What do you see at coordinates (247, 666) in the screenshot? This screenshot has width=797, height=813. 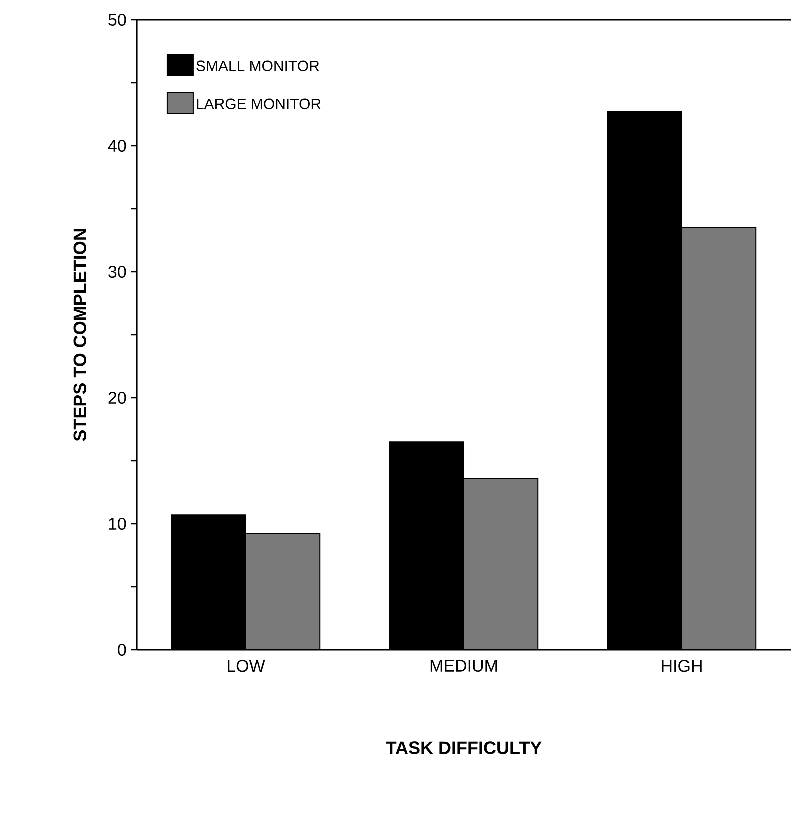 I see `x-tick-label: LOW` at bounding box center [247, 666].